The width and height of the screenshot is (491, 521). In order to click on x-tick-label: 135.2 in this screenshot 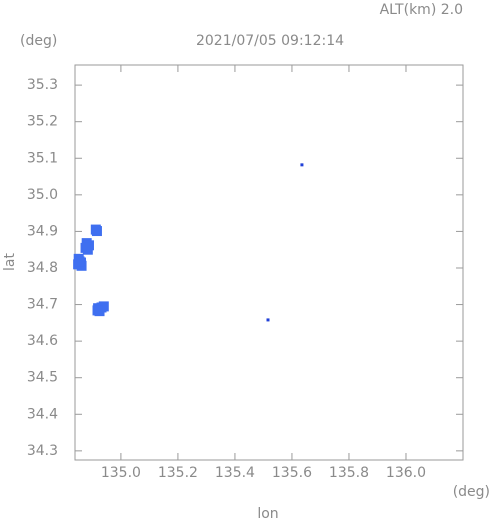, I will do `click(178, 473)`.